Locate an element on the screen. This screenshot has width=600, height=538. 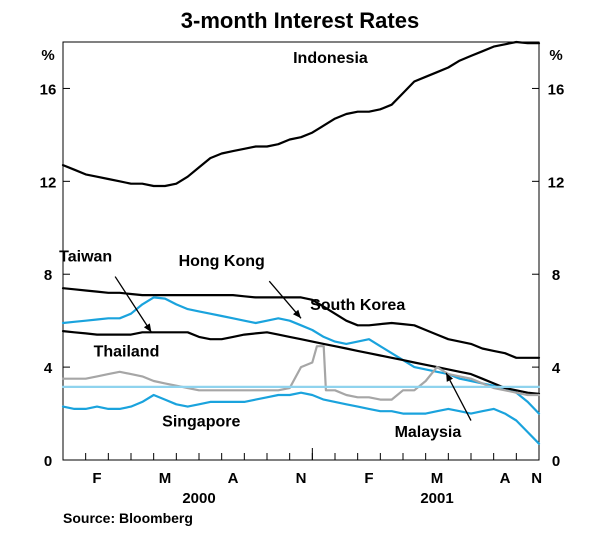
arrow-head-malaysia is located at coordinates (449, 377).